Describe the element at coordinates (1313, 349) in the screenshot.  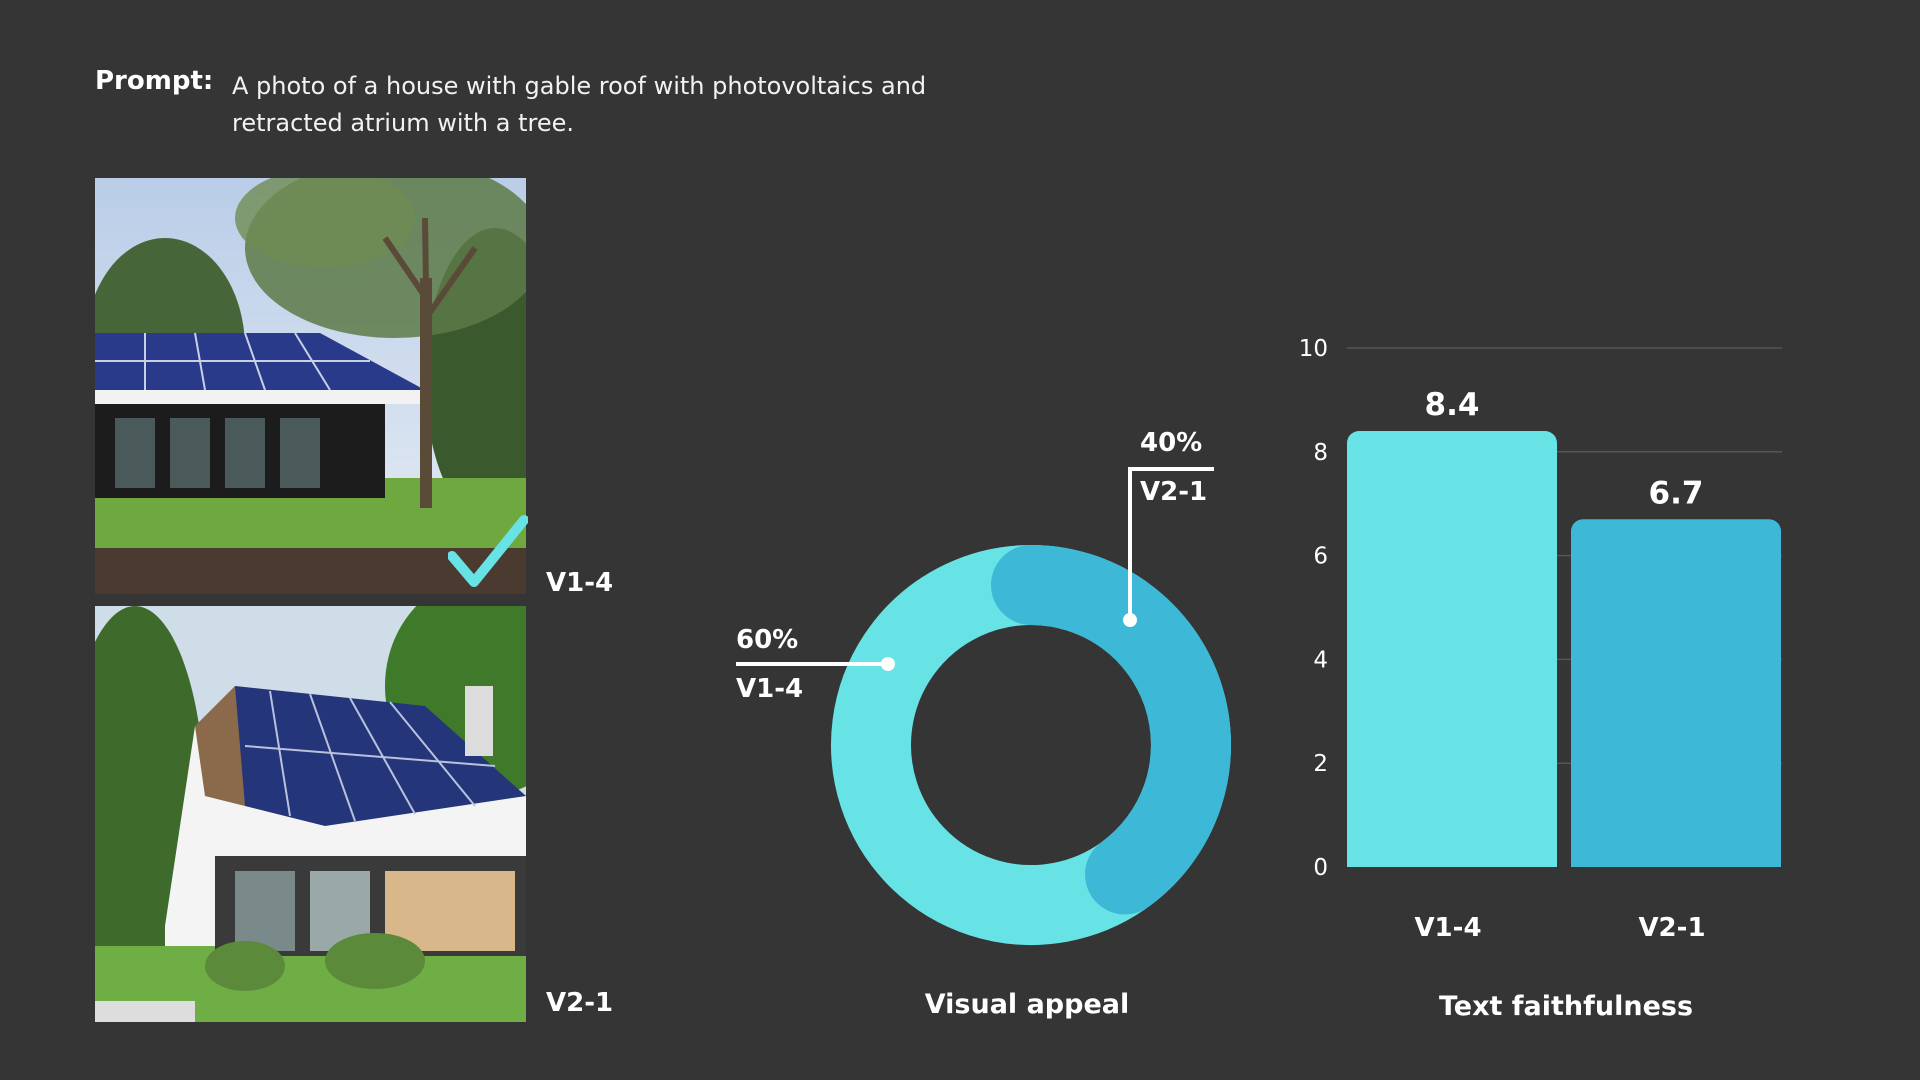
I see `y-tick-label: 10` at that location.